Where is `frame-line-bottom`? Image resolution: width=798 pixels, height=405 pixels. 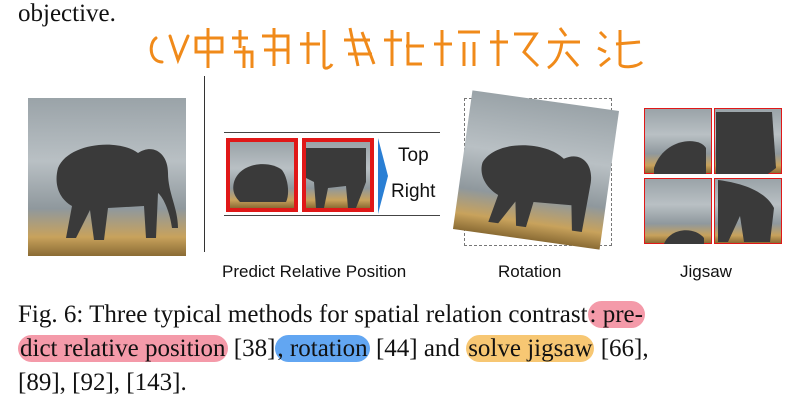
frame-line-bottom is located at coordinates (332, 215).